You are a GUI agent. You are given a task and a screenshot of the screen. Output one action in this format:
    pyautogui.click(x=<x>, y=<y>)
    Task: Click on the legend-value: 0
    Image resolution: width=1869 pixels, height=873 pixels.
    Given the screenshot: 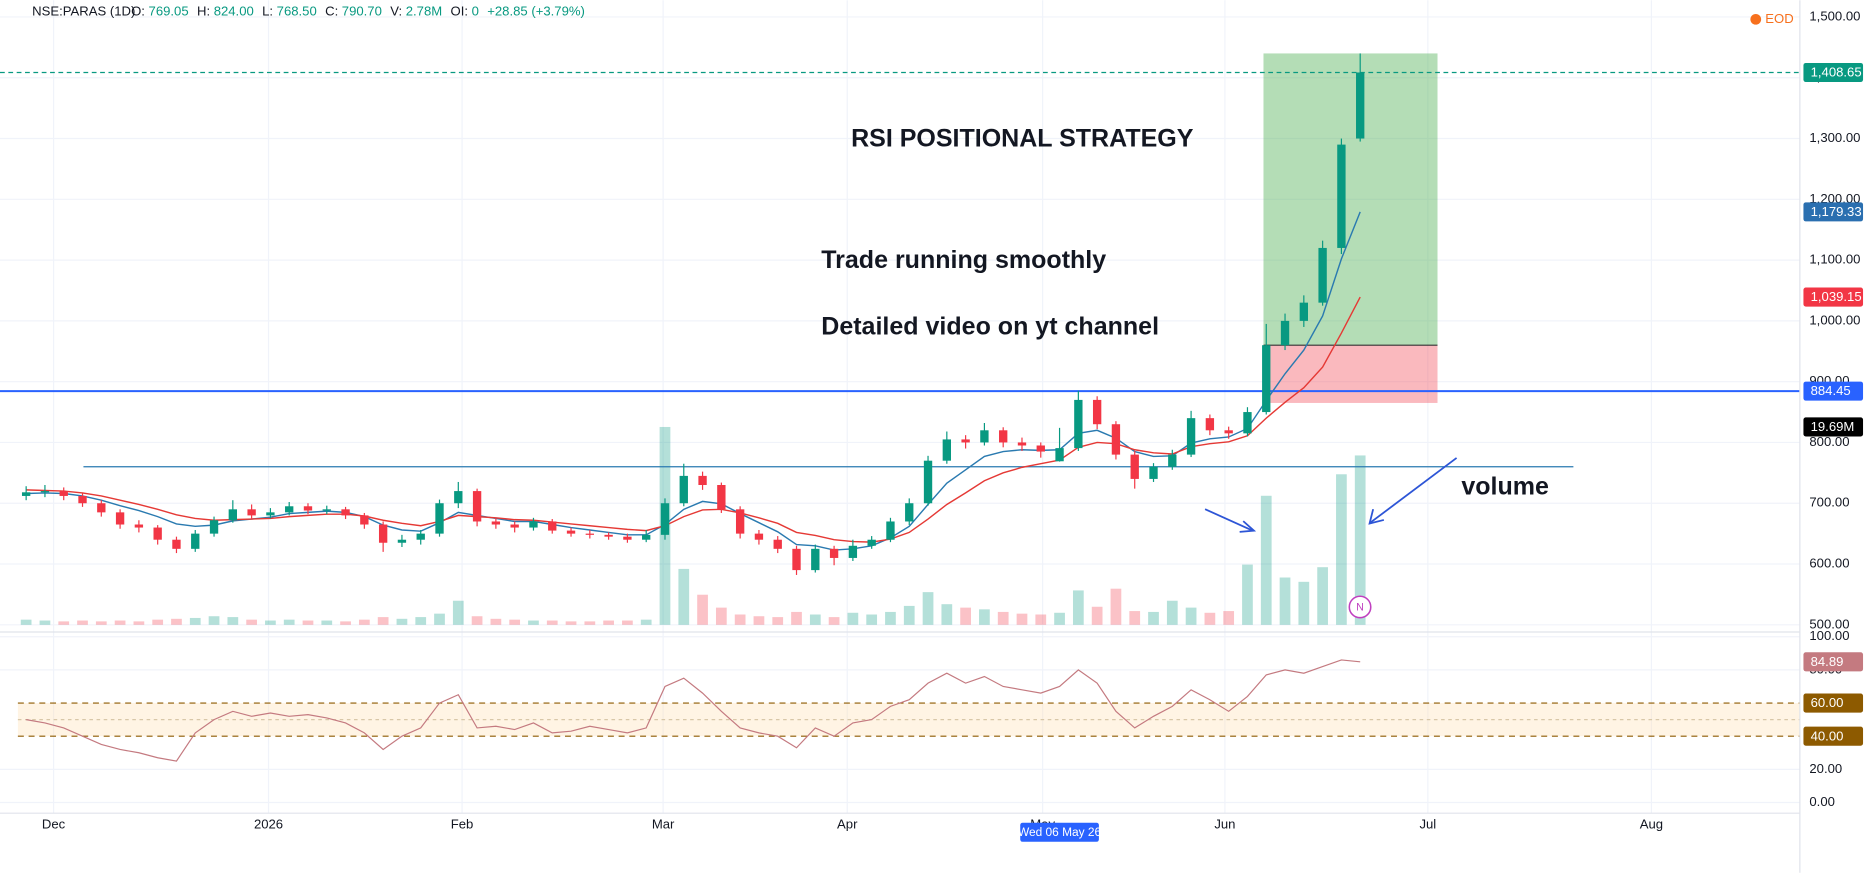 What is the action you would take?
    pyautogui.click(x=475, y=11)
    